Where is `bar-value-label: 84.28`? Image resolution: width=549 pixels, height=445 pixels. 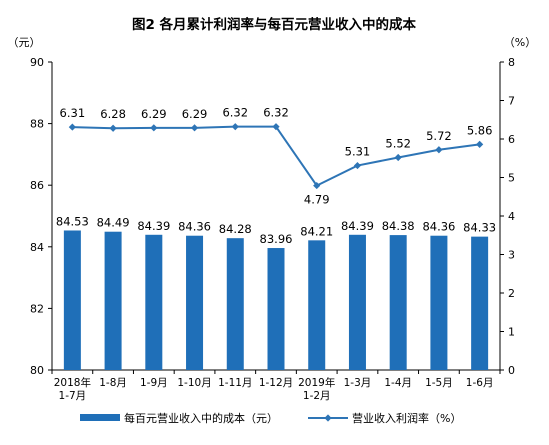
bar-value-label: 84.28 is located at coordinates (235, 229).